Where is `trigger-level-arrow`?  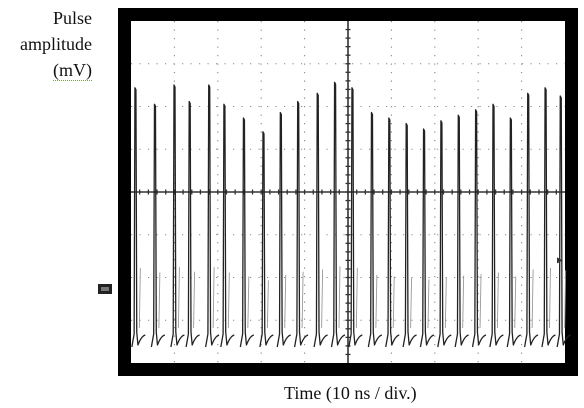
trigger-level-arrow is located at coordinates (560, 260).